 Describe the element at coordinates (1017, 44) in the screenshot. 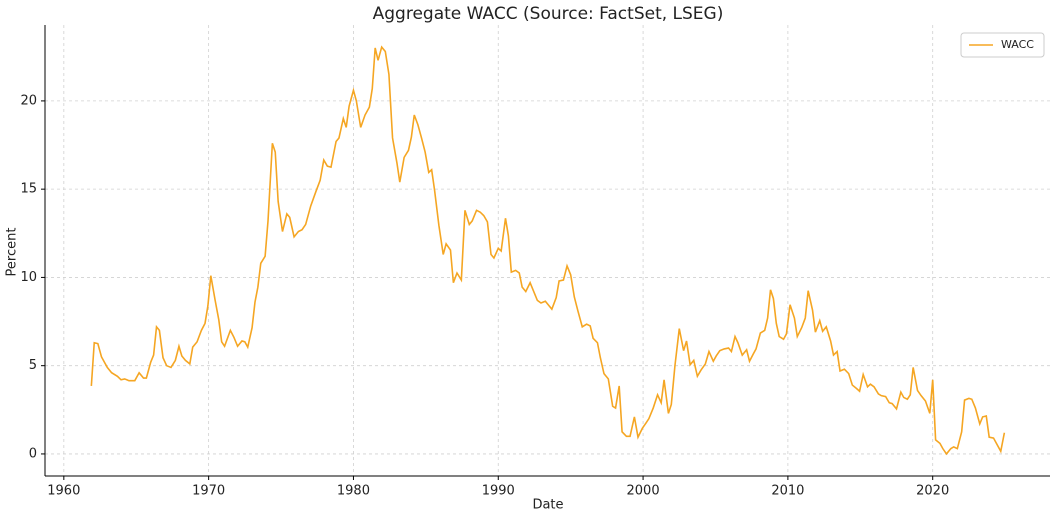

I see `legend-label: WACC` at that location.